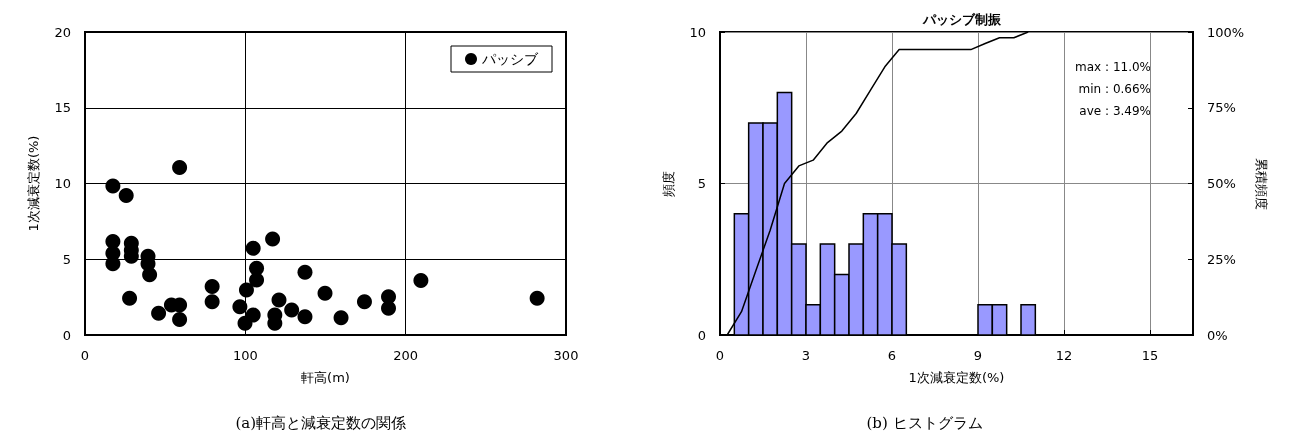 The image size is (1295, 441). What do you see at coordinates (33, 183) in the screenshot?
I see `y-axis-title: 1次減衰定数(%)` at bounding box center [33, 183].